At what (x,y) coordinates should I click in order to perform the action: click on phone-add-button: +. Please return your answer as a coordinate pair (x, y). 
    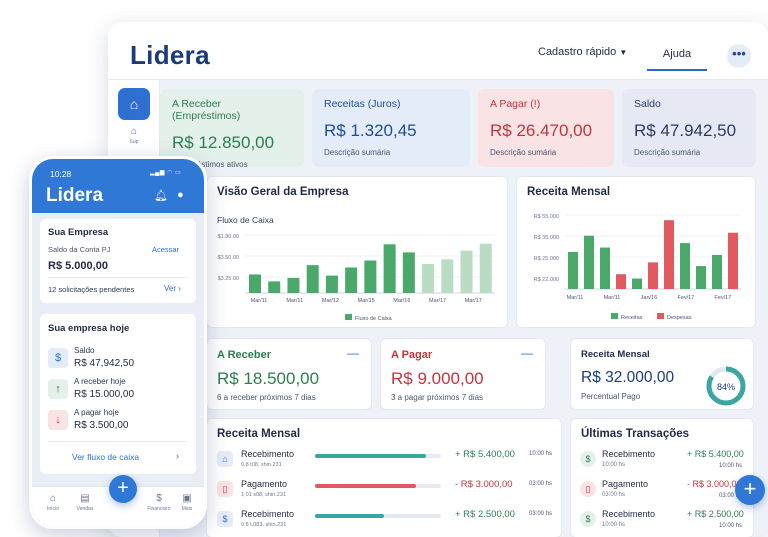
    Looking at the image, I should click on (123, 489).